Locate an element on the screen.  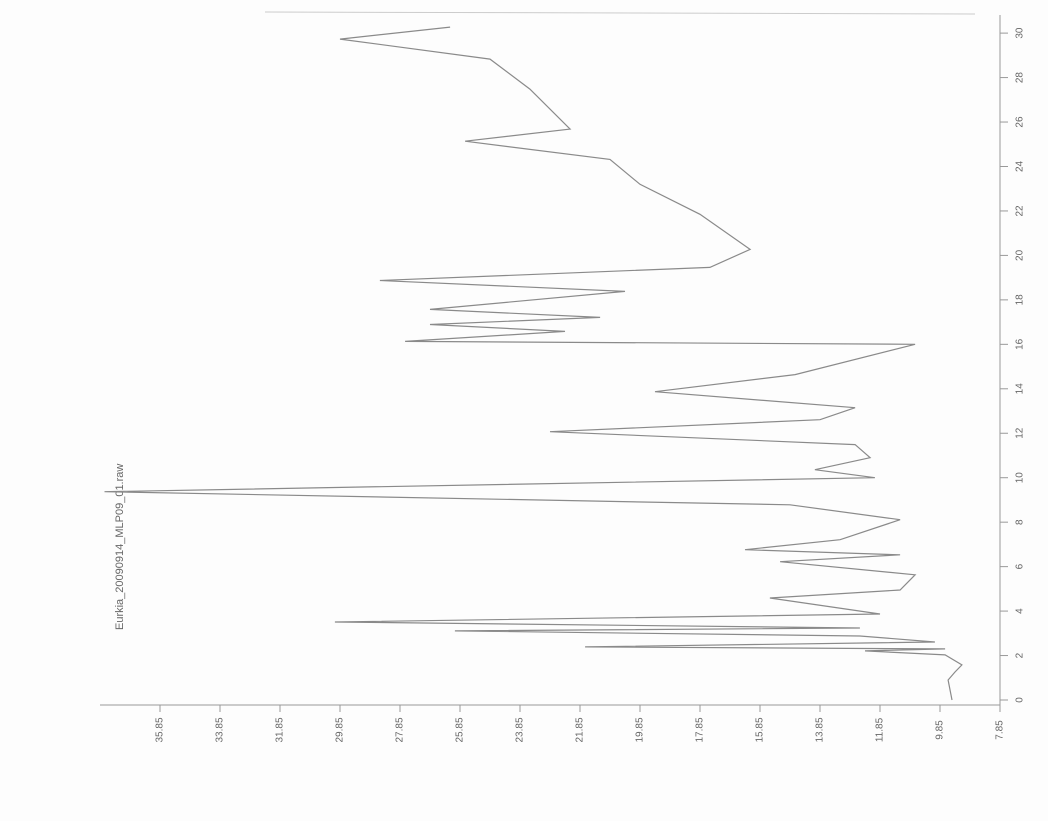
y-tick-label: 19.85 is located at coordinates (640, 729).